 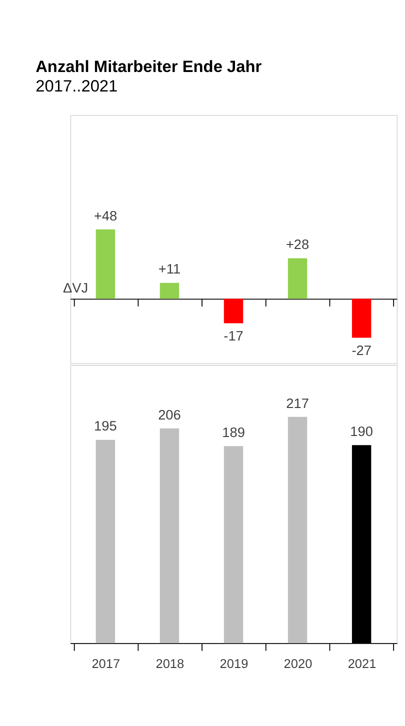 I want to click on x-tick-label: 2018, so click(x=170, y=664).